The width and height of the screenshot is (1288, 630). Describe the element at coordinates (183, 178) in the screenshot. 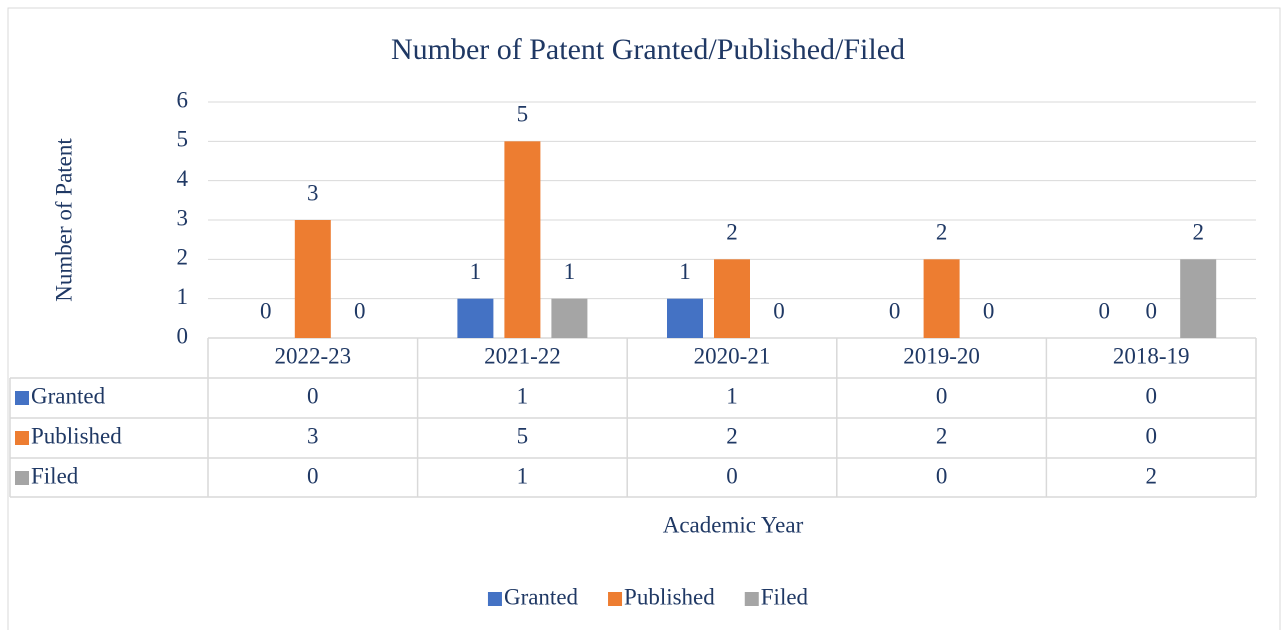

I see `y-tick-label: 4` at that location.